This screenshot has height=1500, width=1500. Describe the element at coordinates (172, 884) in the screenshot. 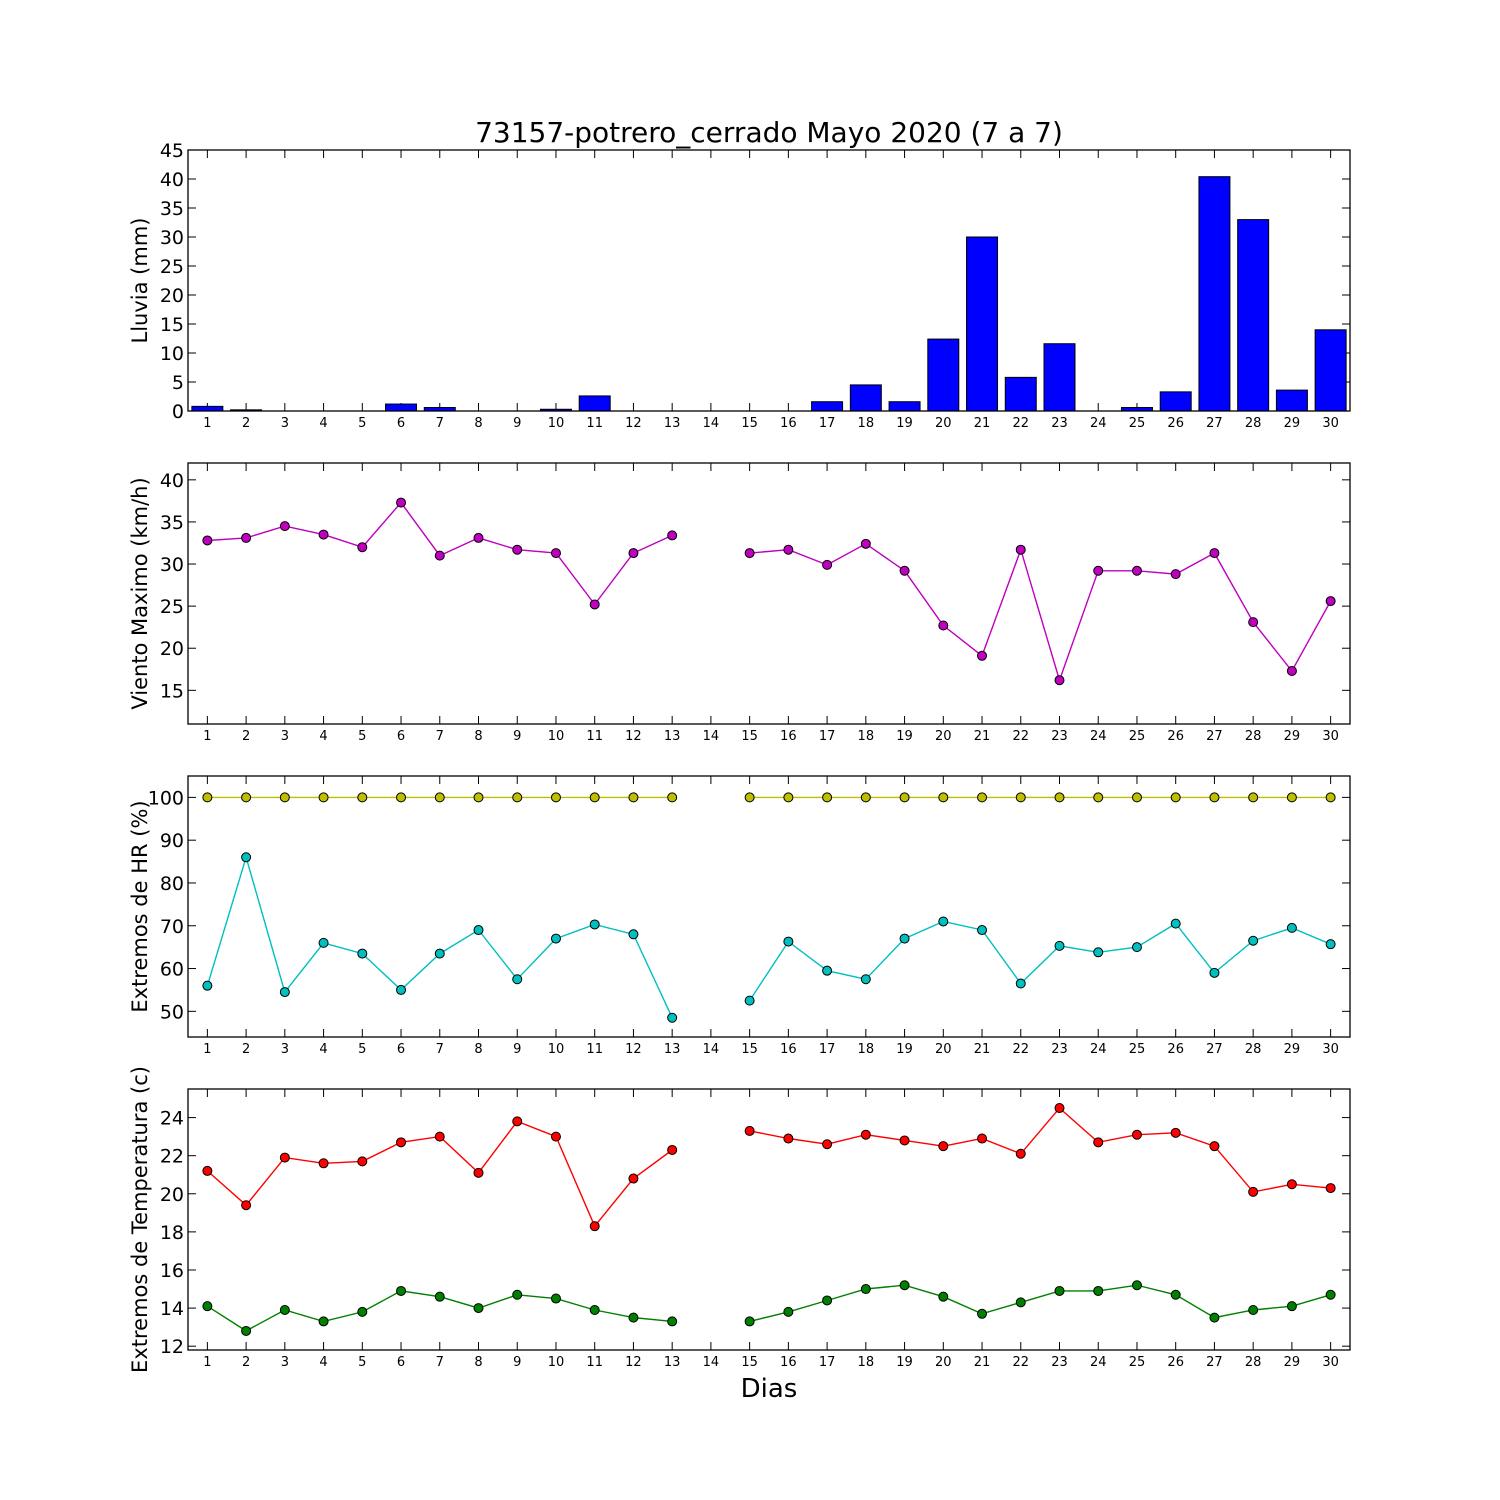

I see `y-tick-label: 80` at that location.